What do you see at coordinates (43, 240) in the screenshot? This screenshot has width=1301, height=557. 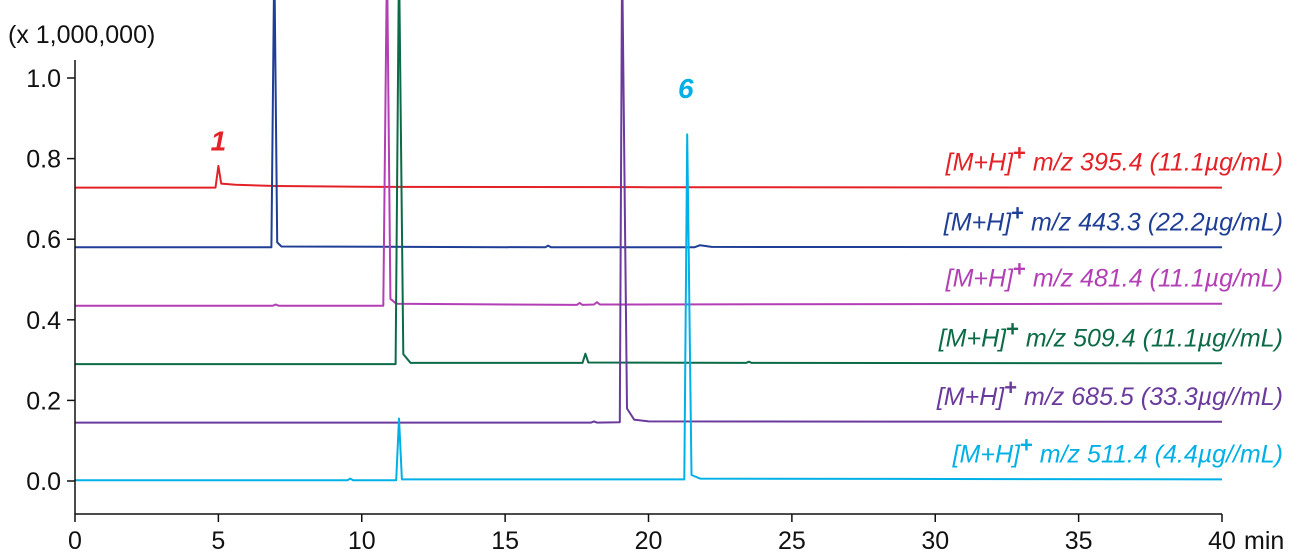 I see `y-tick-label: 0.6` at bounding box center [43, 240].